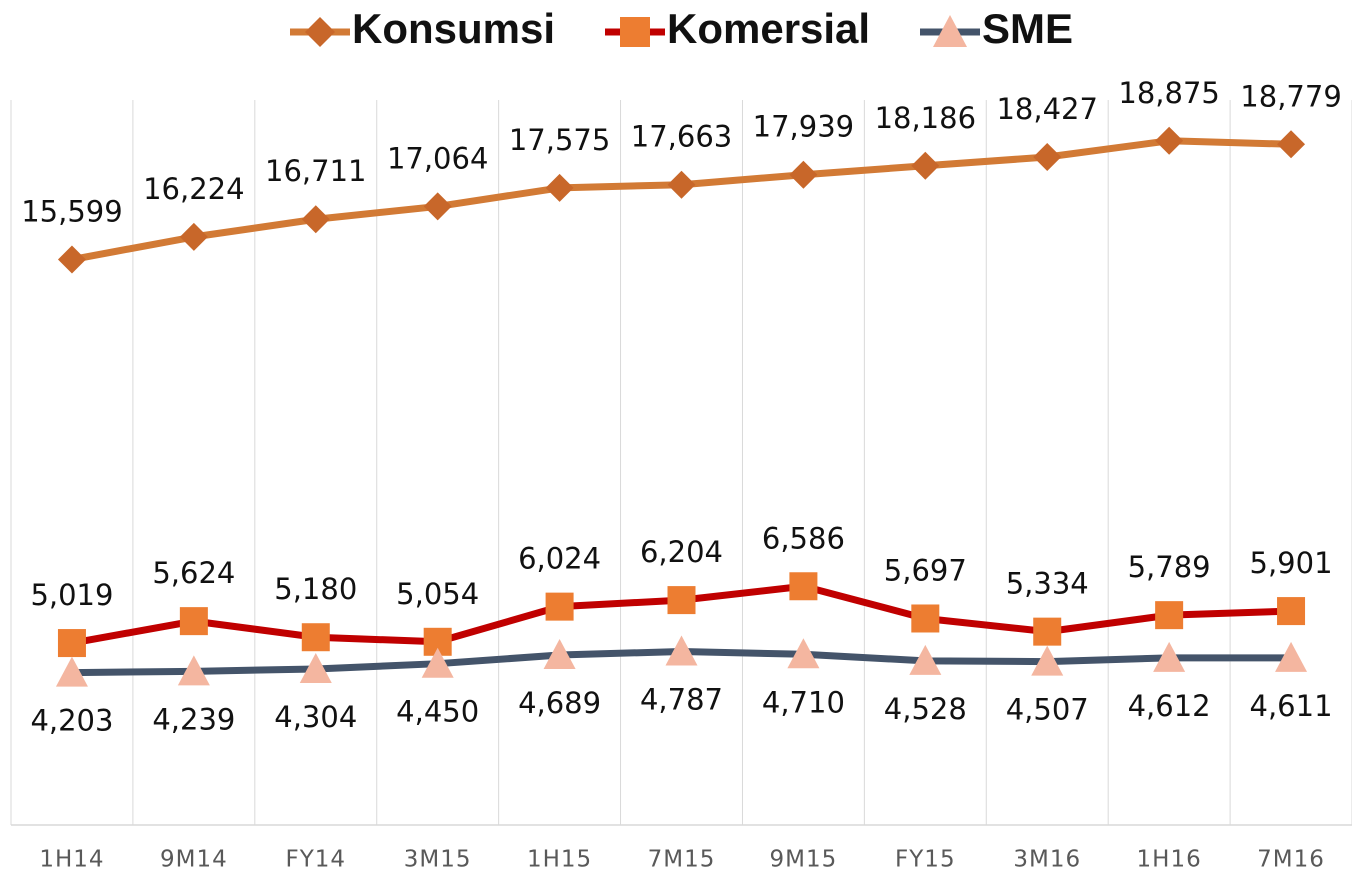  Describe the element at coordinates (193, 189) in the screenshot. I see `data-label: 16,224` at that location.